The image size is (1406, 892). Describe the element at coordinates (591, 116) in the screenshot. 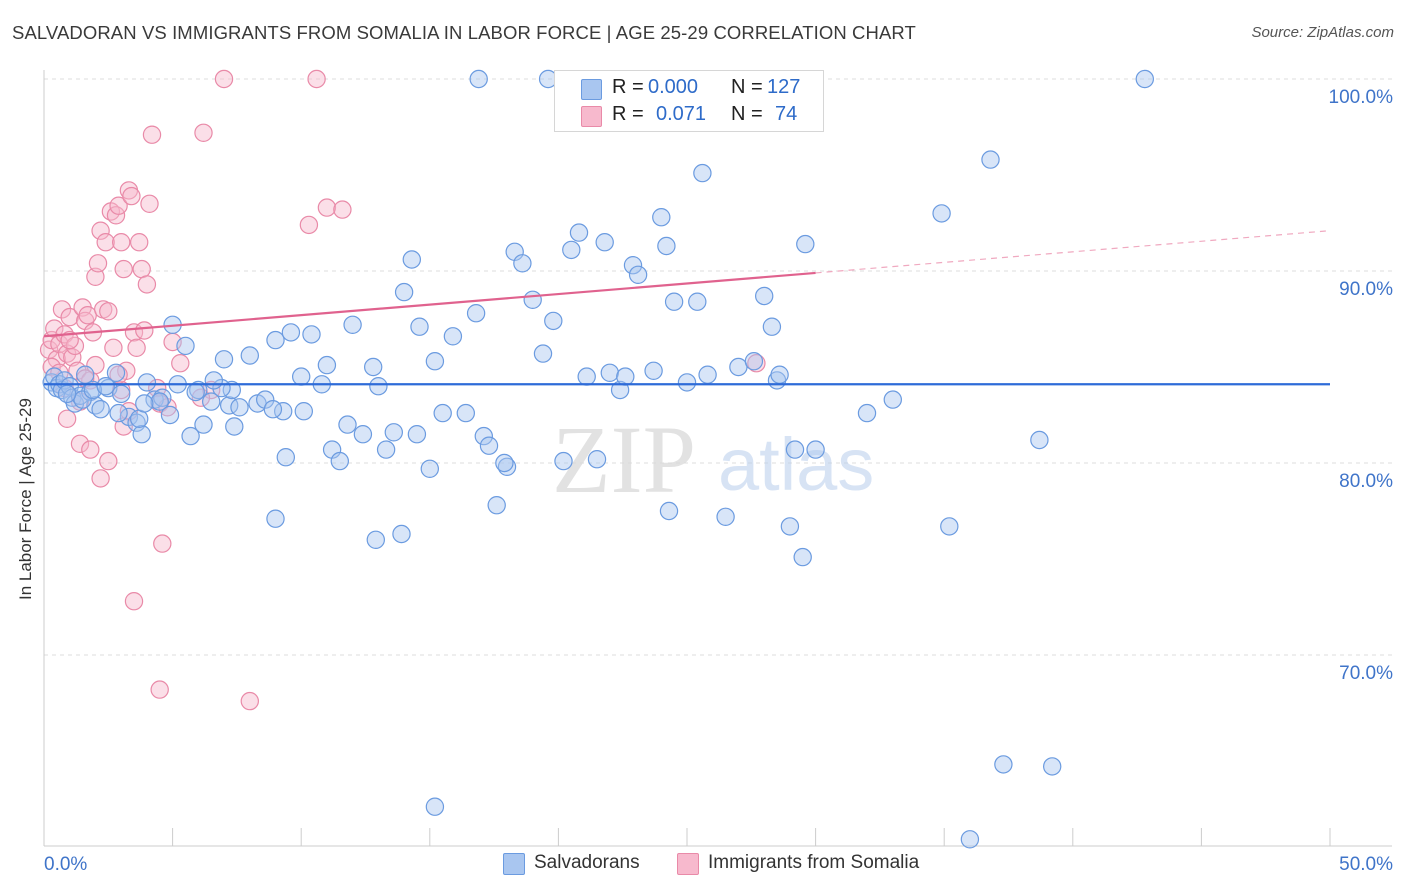

I see `legend-swatch-somalia` at that location.